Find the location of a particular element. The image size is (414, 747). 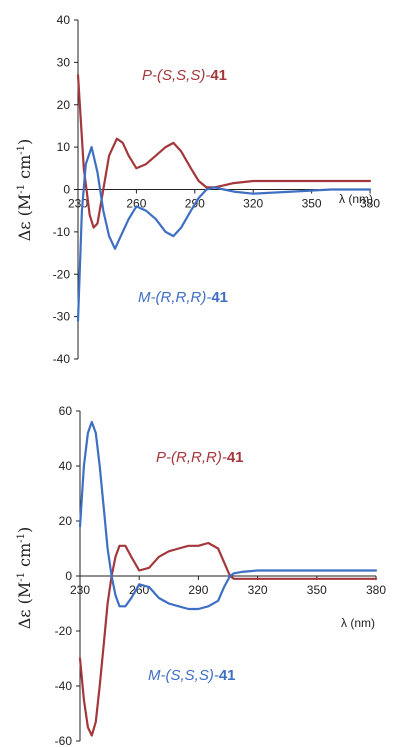

series-label-prefix: M-(S,S,S)- is located at coordinates (183, 675).